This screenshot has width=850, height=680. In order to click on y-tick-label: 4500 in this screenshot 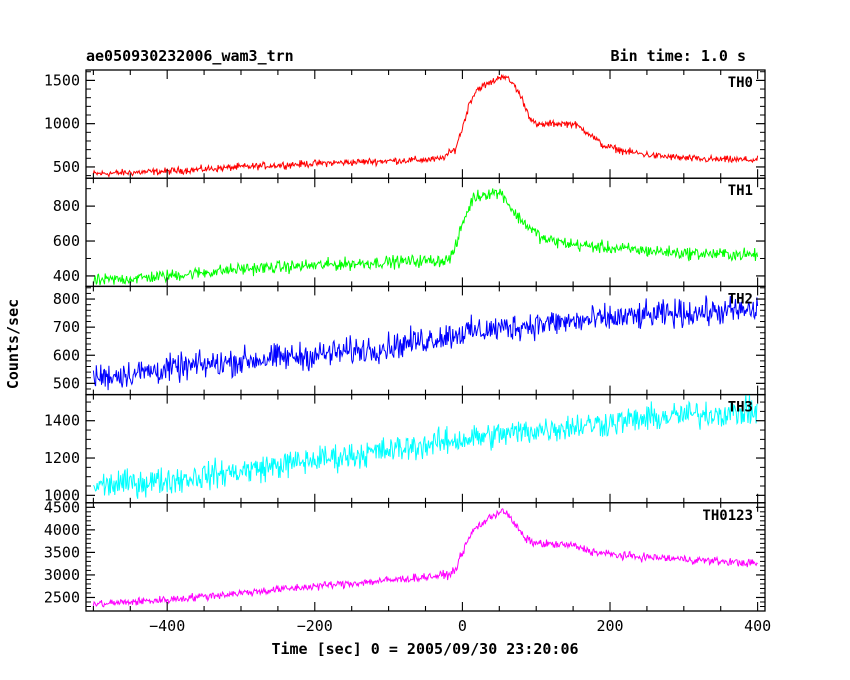, I will do `click(62, 507)`.